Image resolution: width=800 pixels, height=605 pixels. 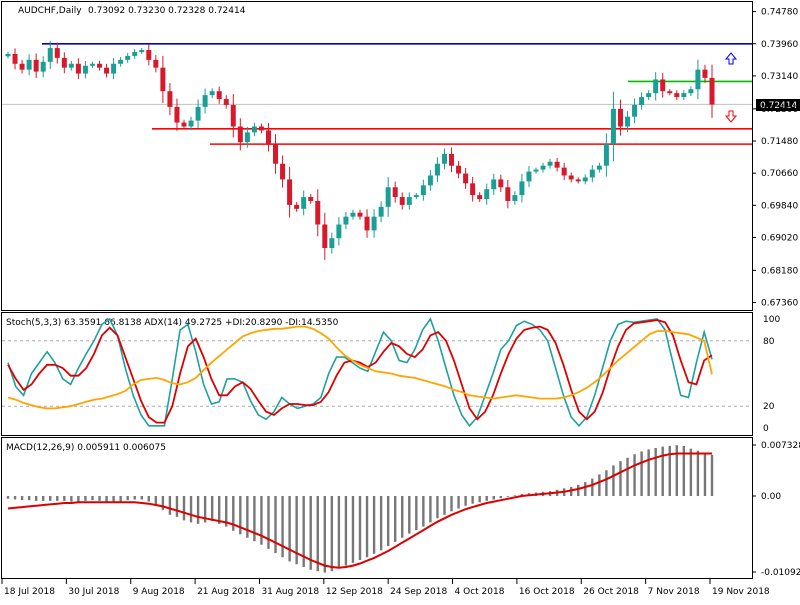 I want to click on macd-tick-label: -0.01092, so click(x=780, y=573).